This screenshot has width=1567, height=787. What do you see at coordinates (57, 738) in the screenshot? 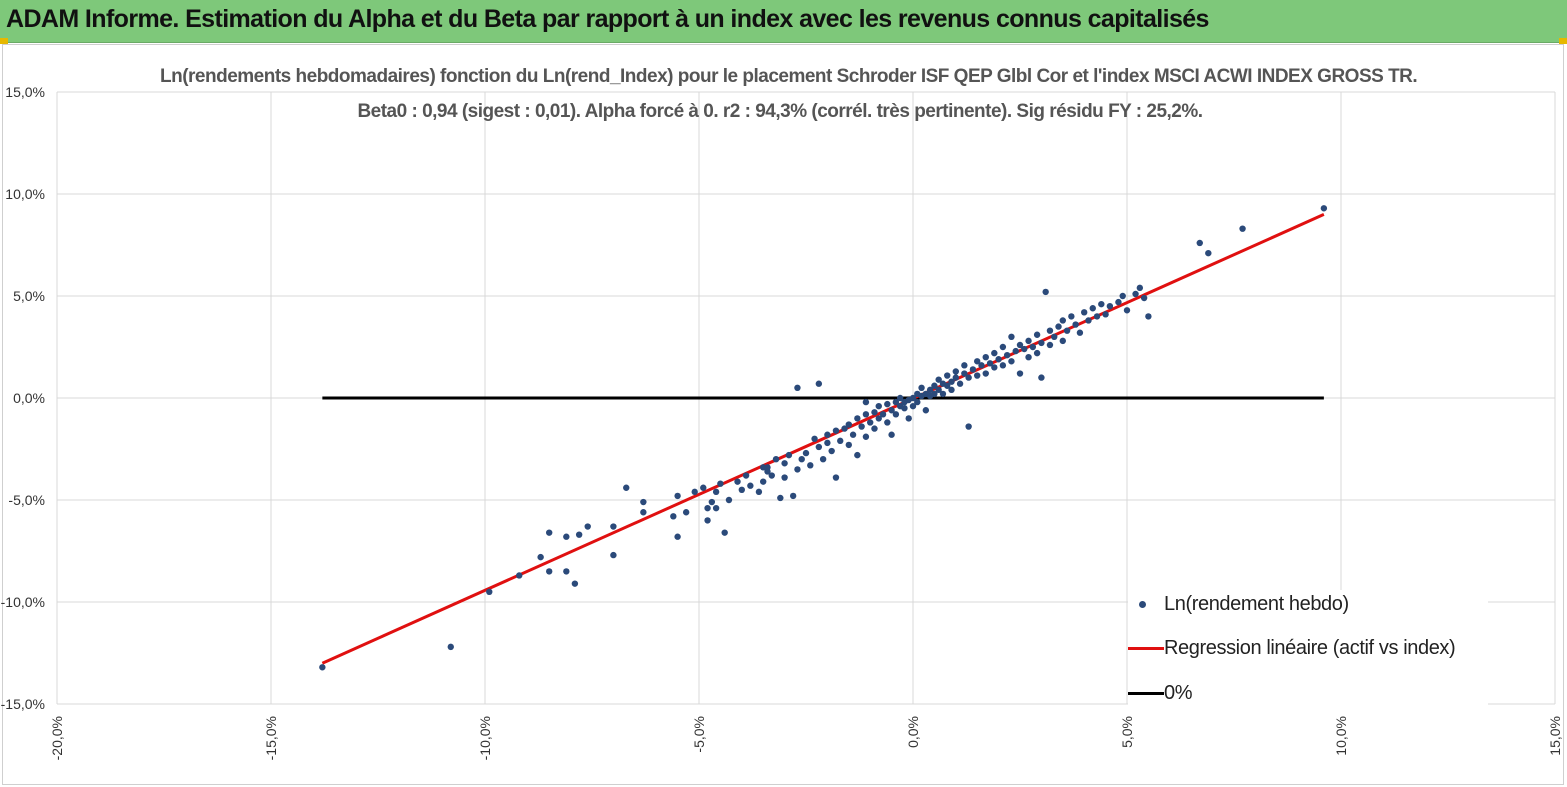
I see `x-tick-label: -20,0%` at bounding box center [57, 738].